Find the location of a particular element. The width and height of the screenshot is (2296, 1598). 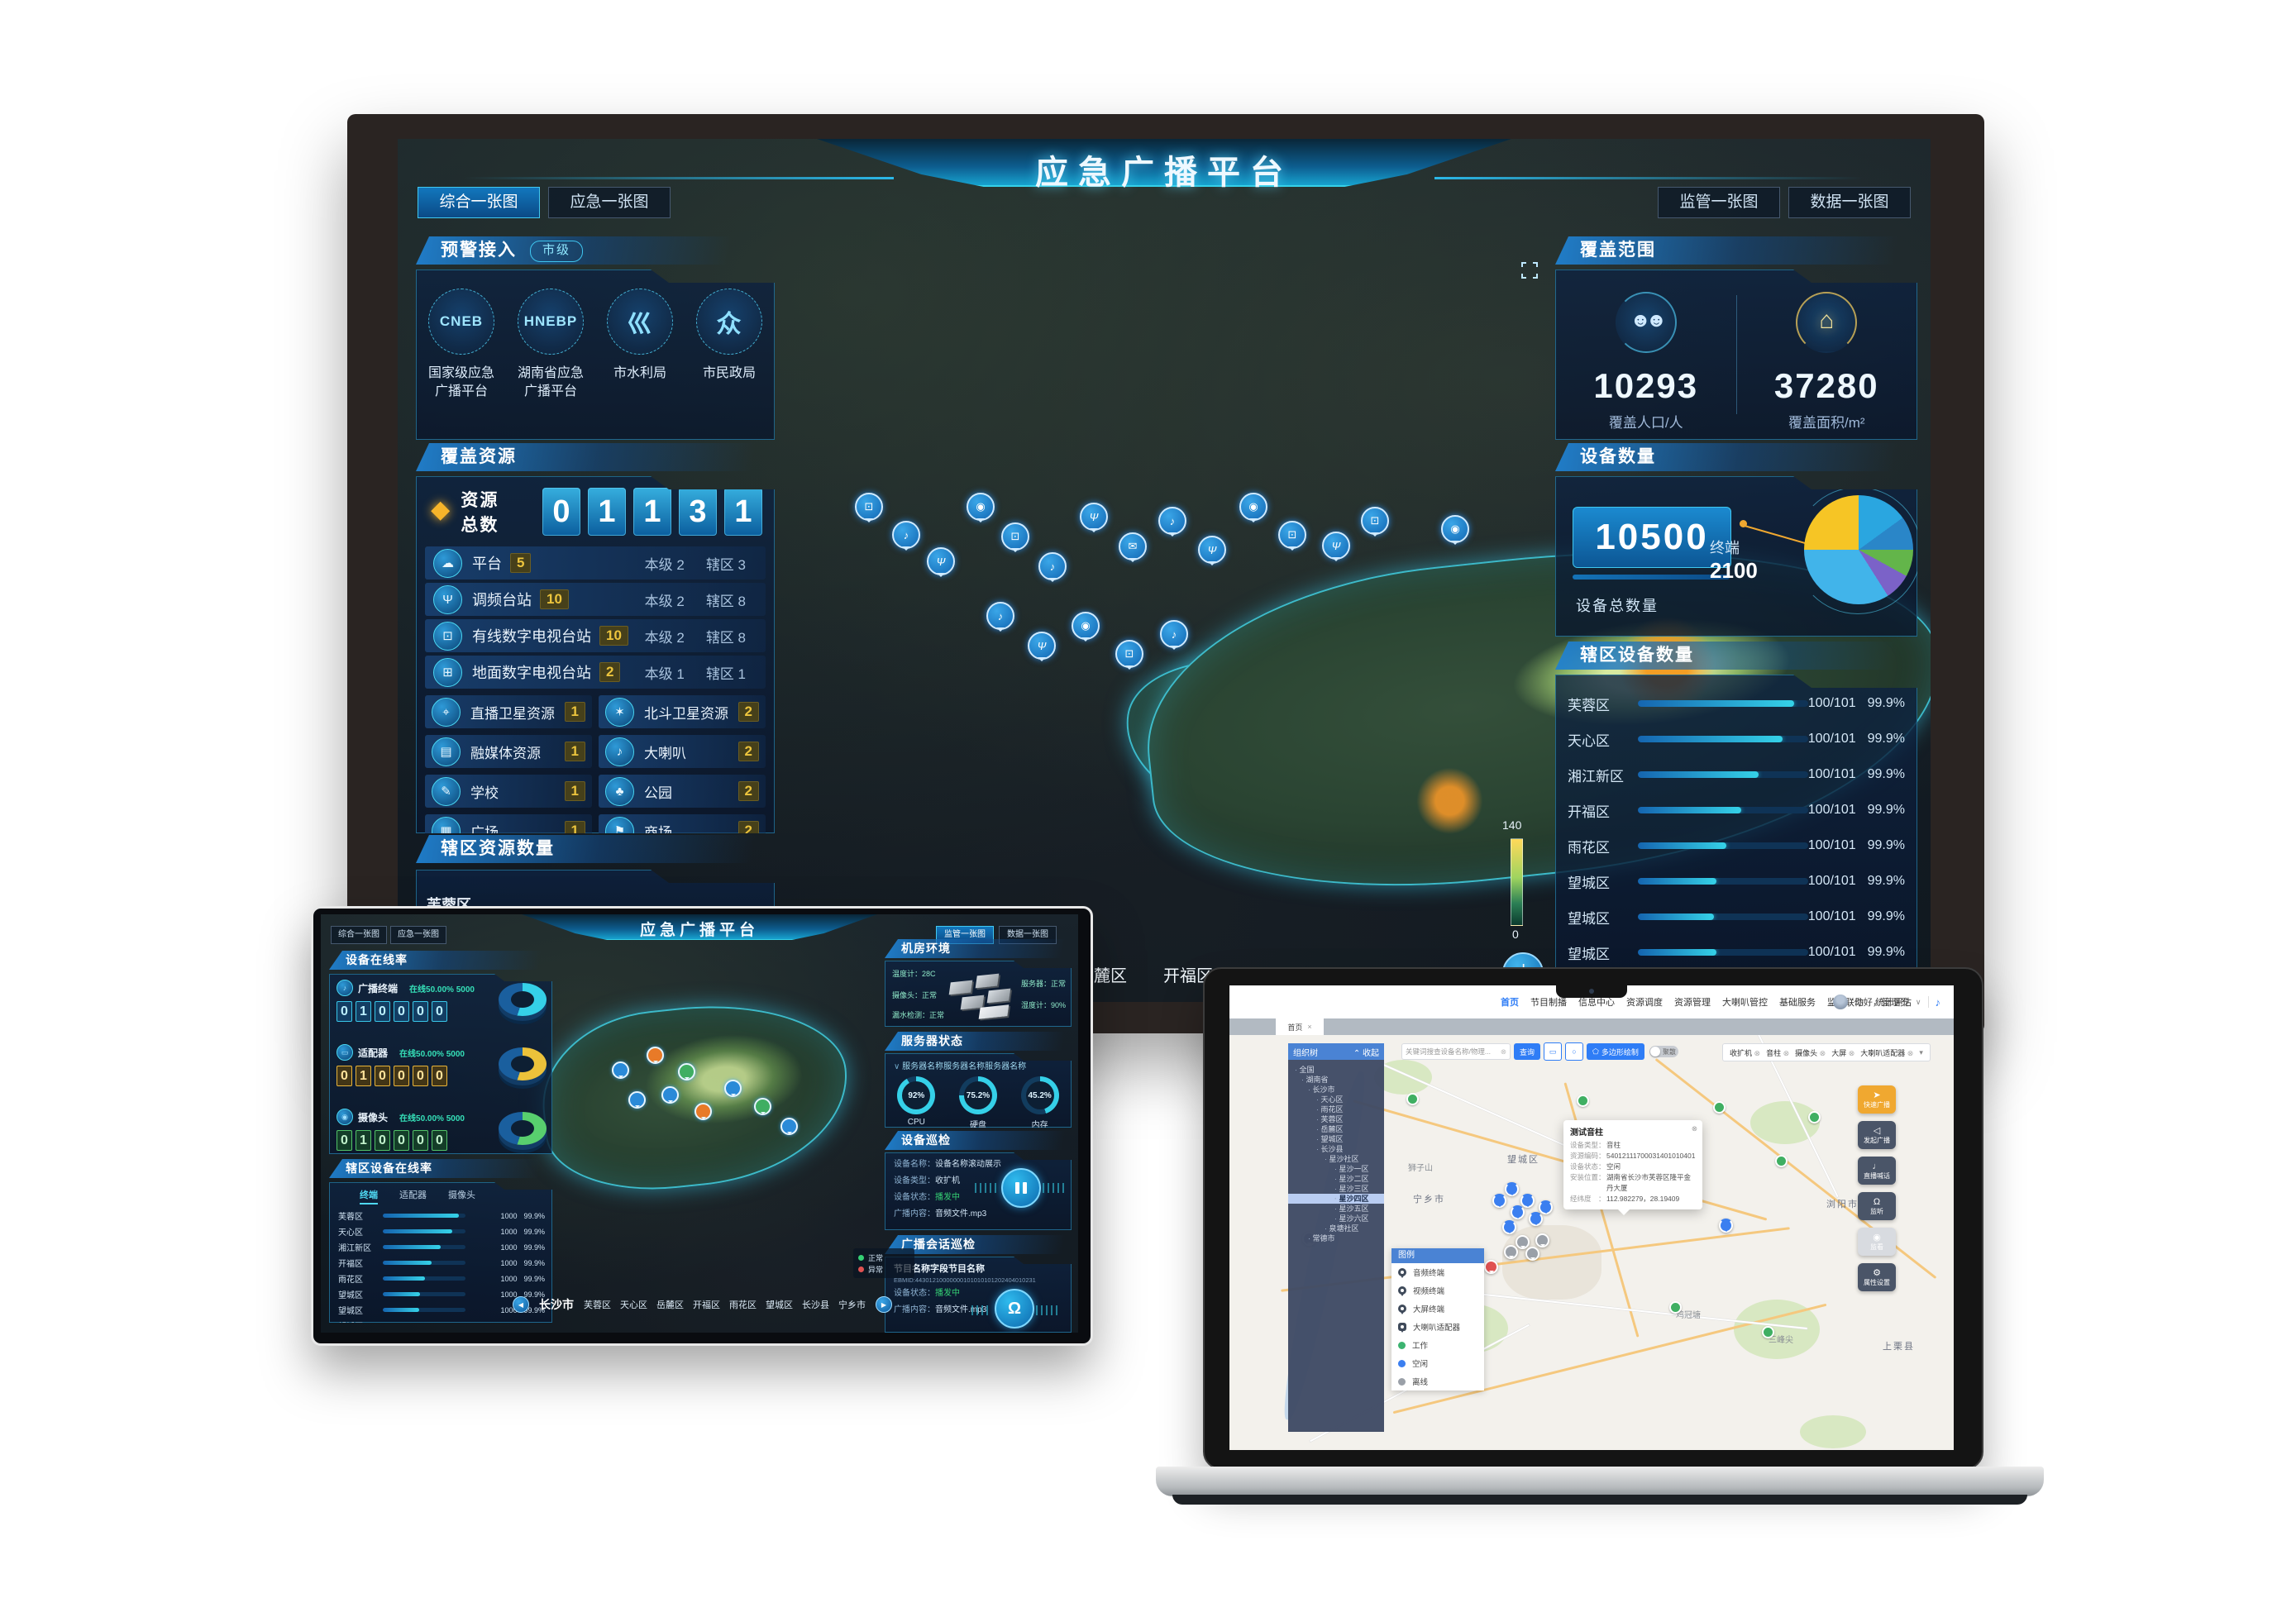

tree-node: 星沙社区 is located at coordinates (1336, 1159).